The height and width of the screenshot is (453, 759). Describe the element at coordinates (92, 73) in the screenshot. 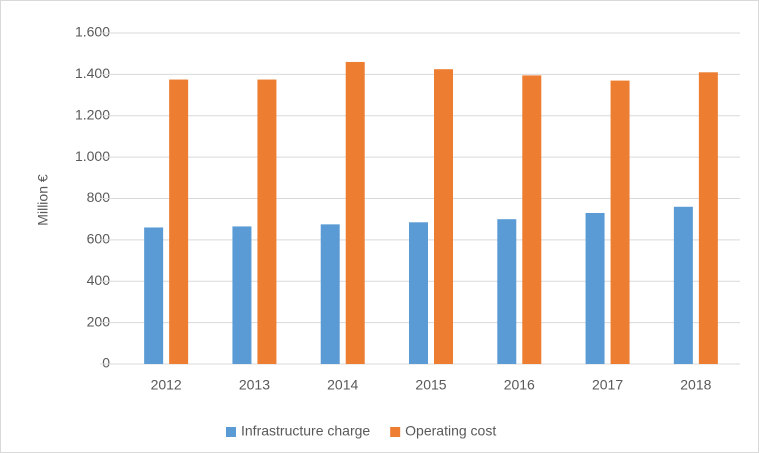

I see `y-tick-label: 1.400` at that location.